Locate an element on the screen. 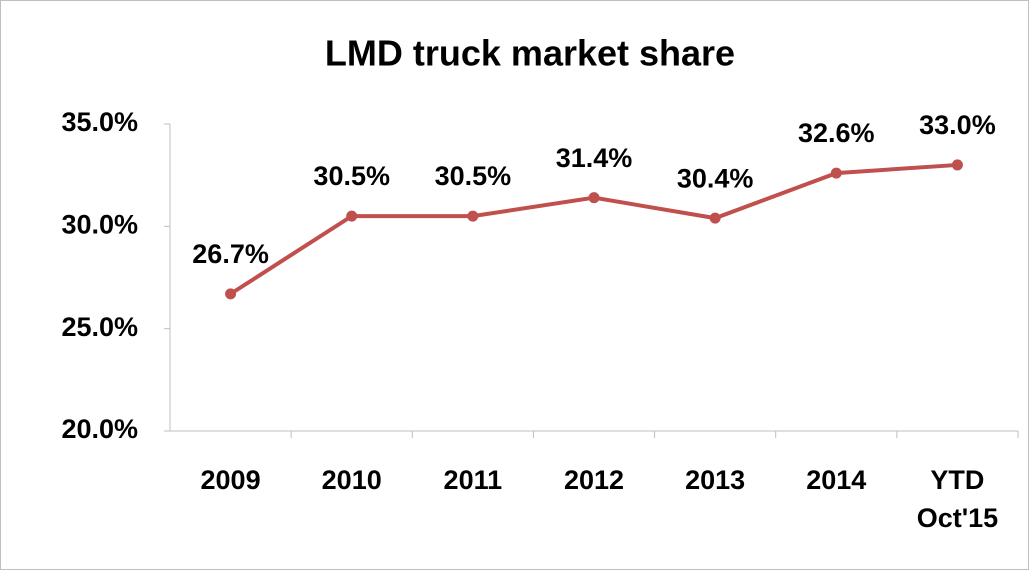  x-tick-label: 2012 is located at coordinates (594, 480).